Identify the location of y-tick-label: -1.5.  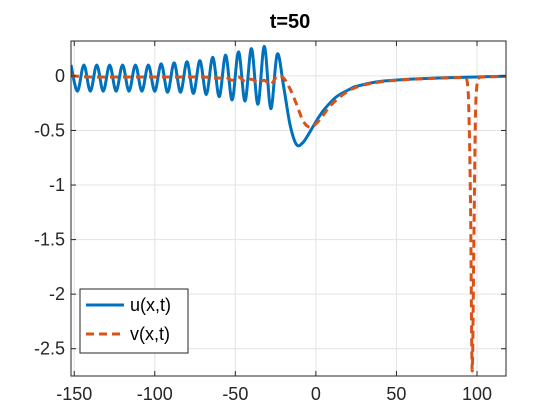
(49, 240).